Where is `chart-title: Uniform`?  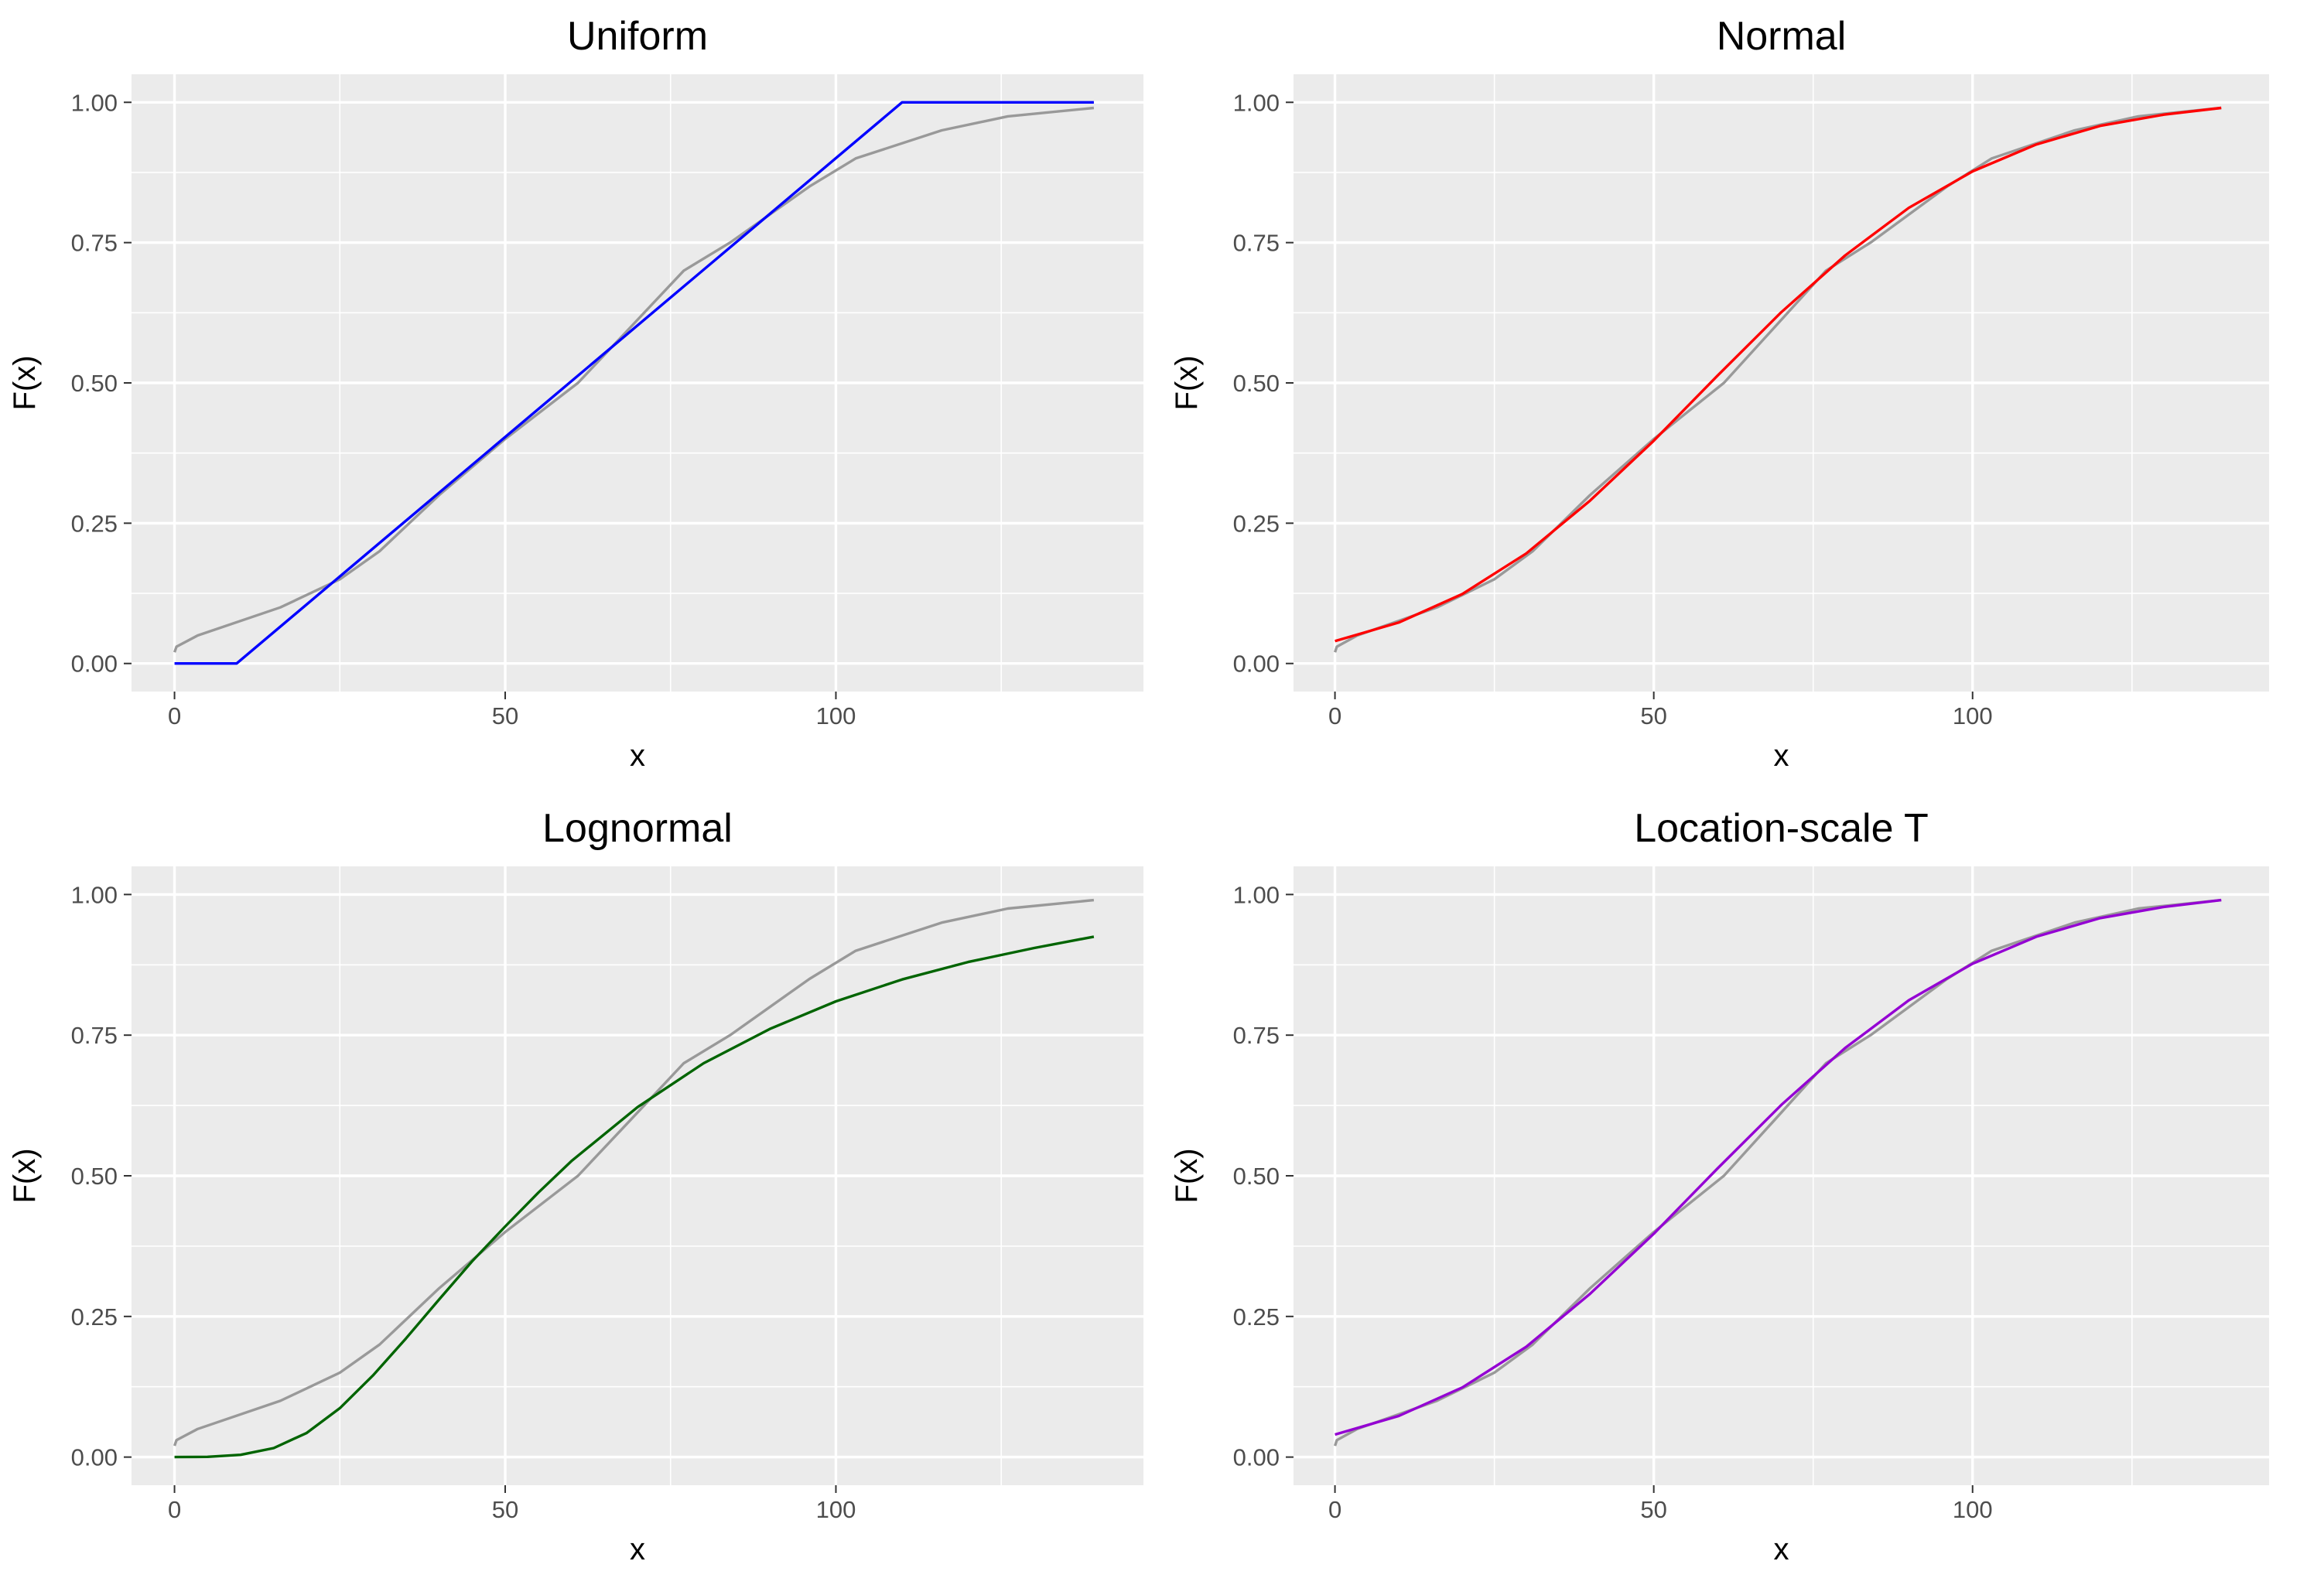
chart-title: Uniform is located at coordinates (637, 36).